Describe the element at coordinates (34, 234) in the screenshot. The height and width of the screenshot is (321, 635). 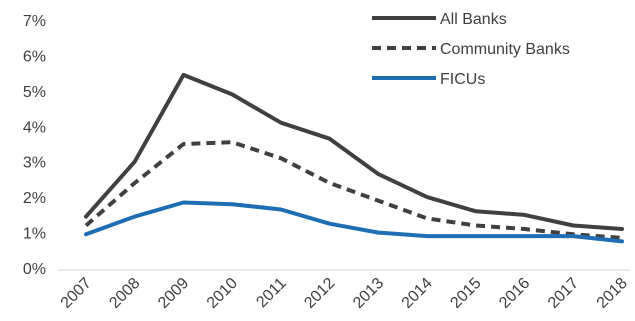
I see `y-tick-label: 1%` at that location.